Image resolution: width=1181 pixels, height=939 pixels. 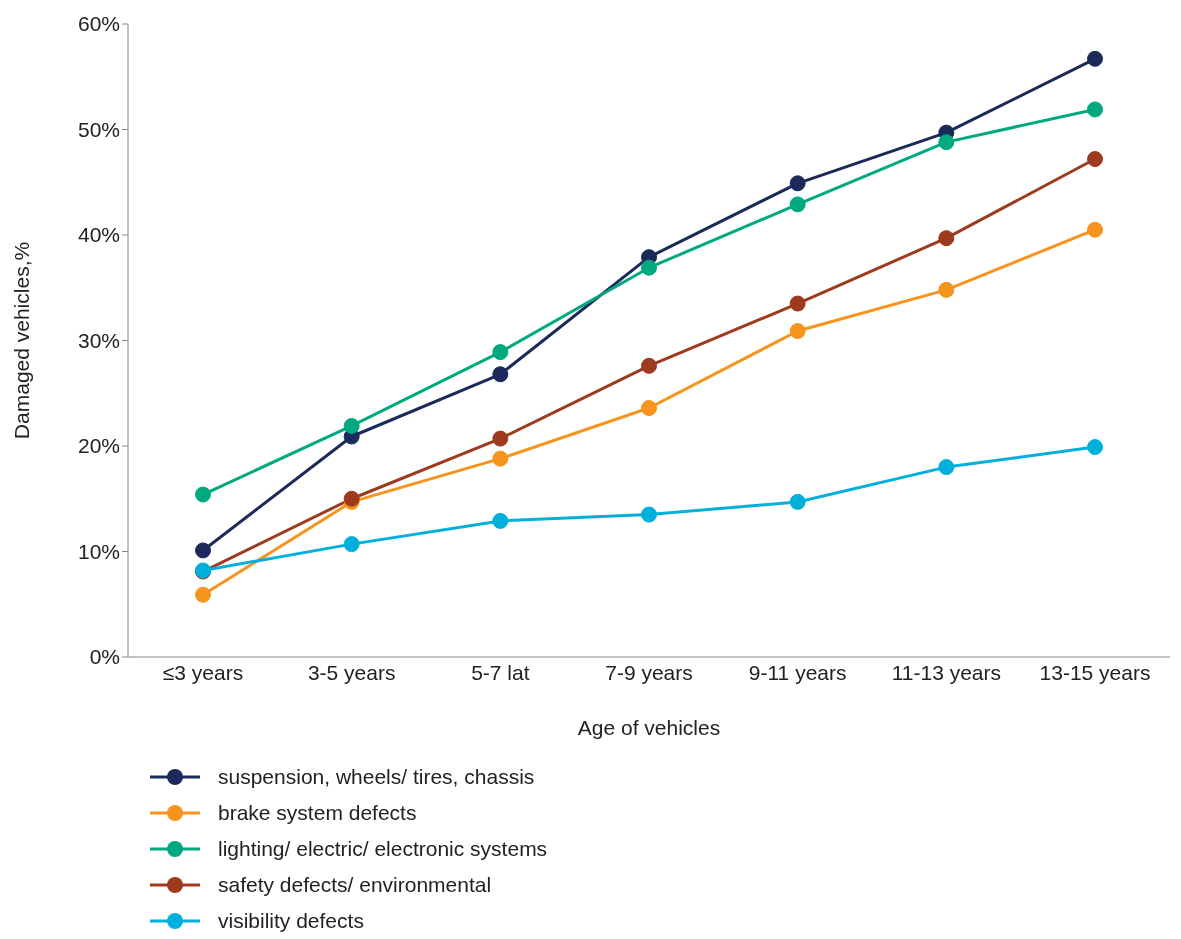 What do you see at coordinates (383, 849) in the screenshot?
I see `legend-label: lighting/ electric/ electronic systems` at bounding box center [383, 849].